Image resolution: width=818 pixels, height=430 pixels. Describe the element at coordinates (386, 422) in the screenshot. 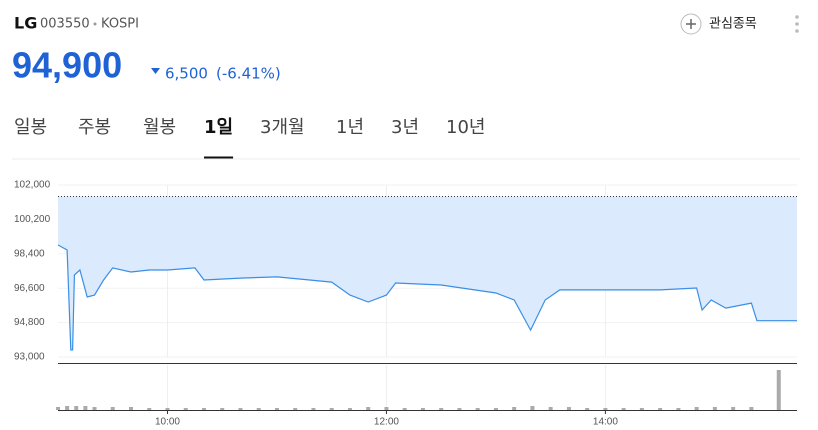

I see `x-tick-label: 12:00` at that location.